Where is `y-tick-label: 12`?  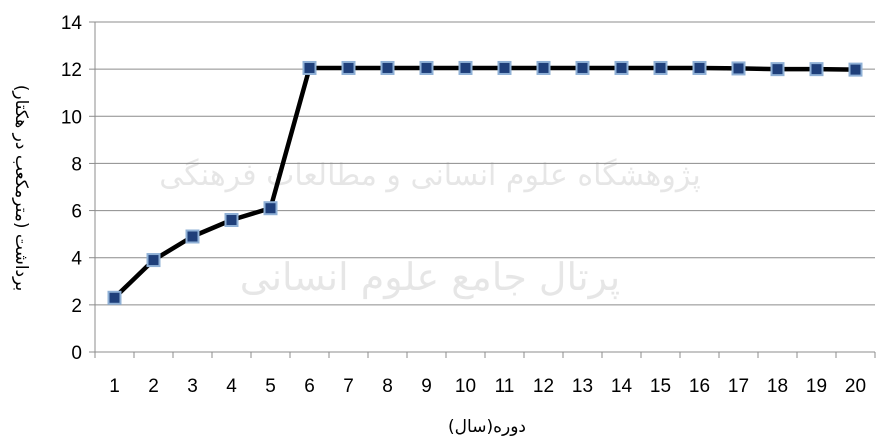 y-tick-label: 12 is located at coordinates (71, 70).